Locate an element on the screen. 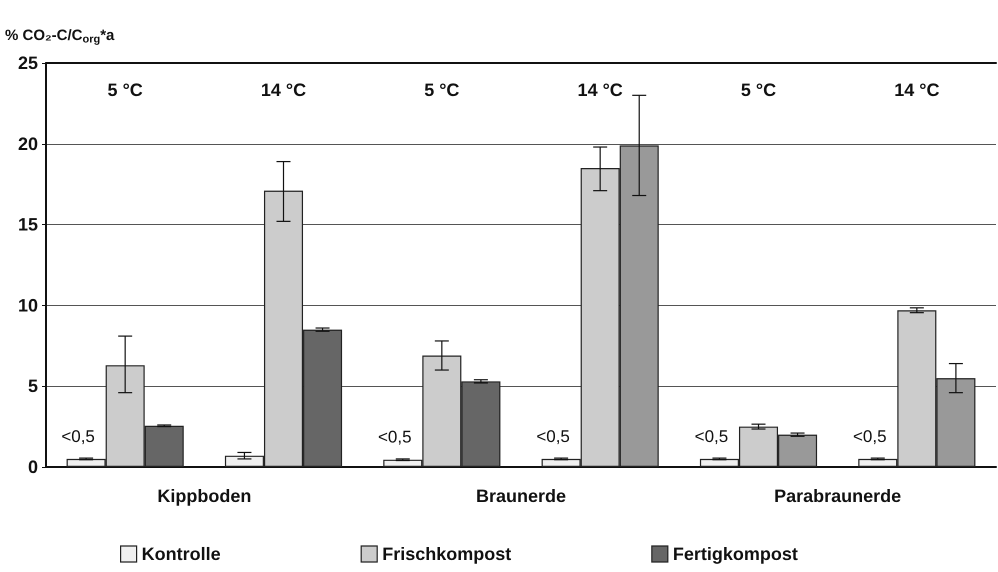  text: Braunerde is located at coordinates (521, 496).